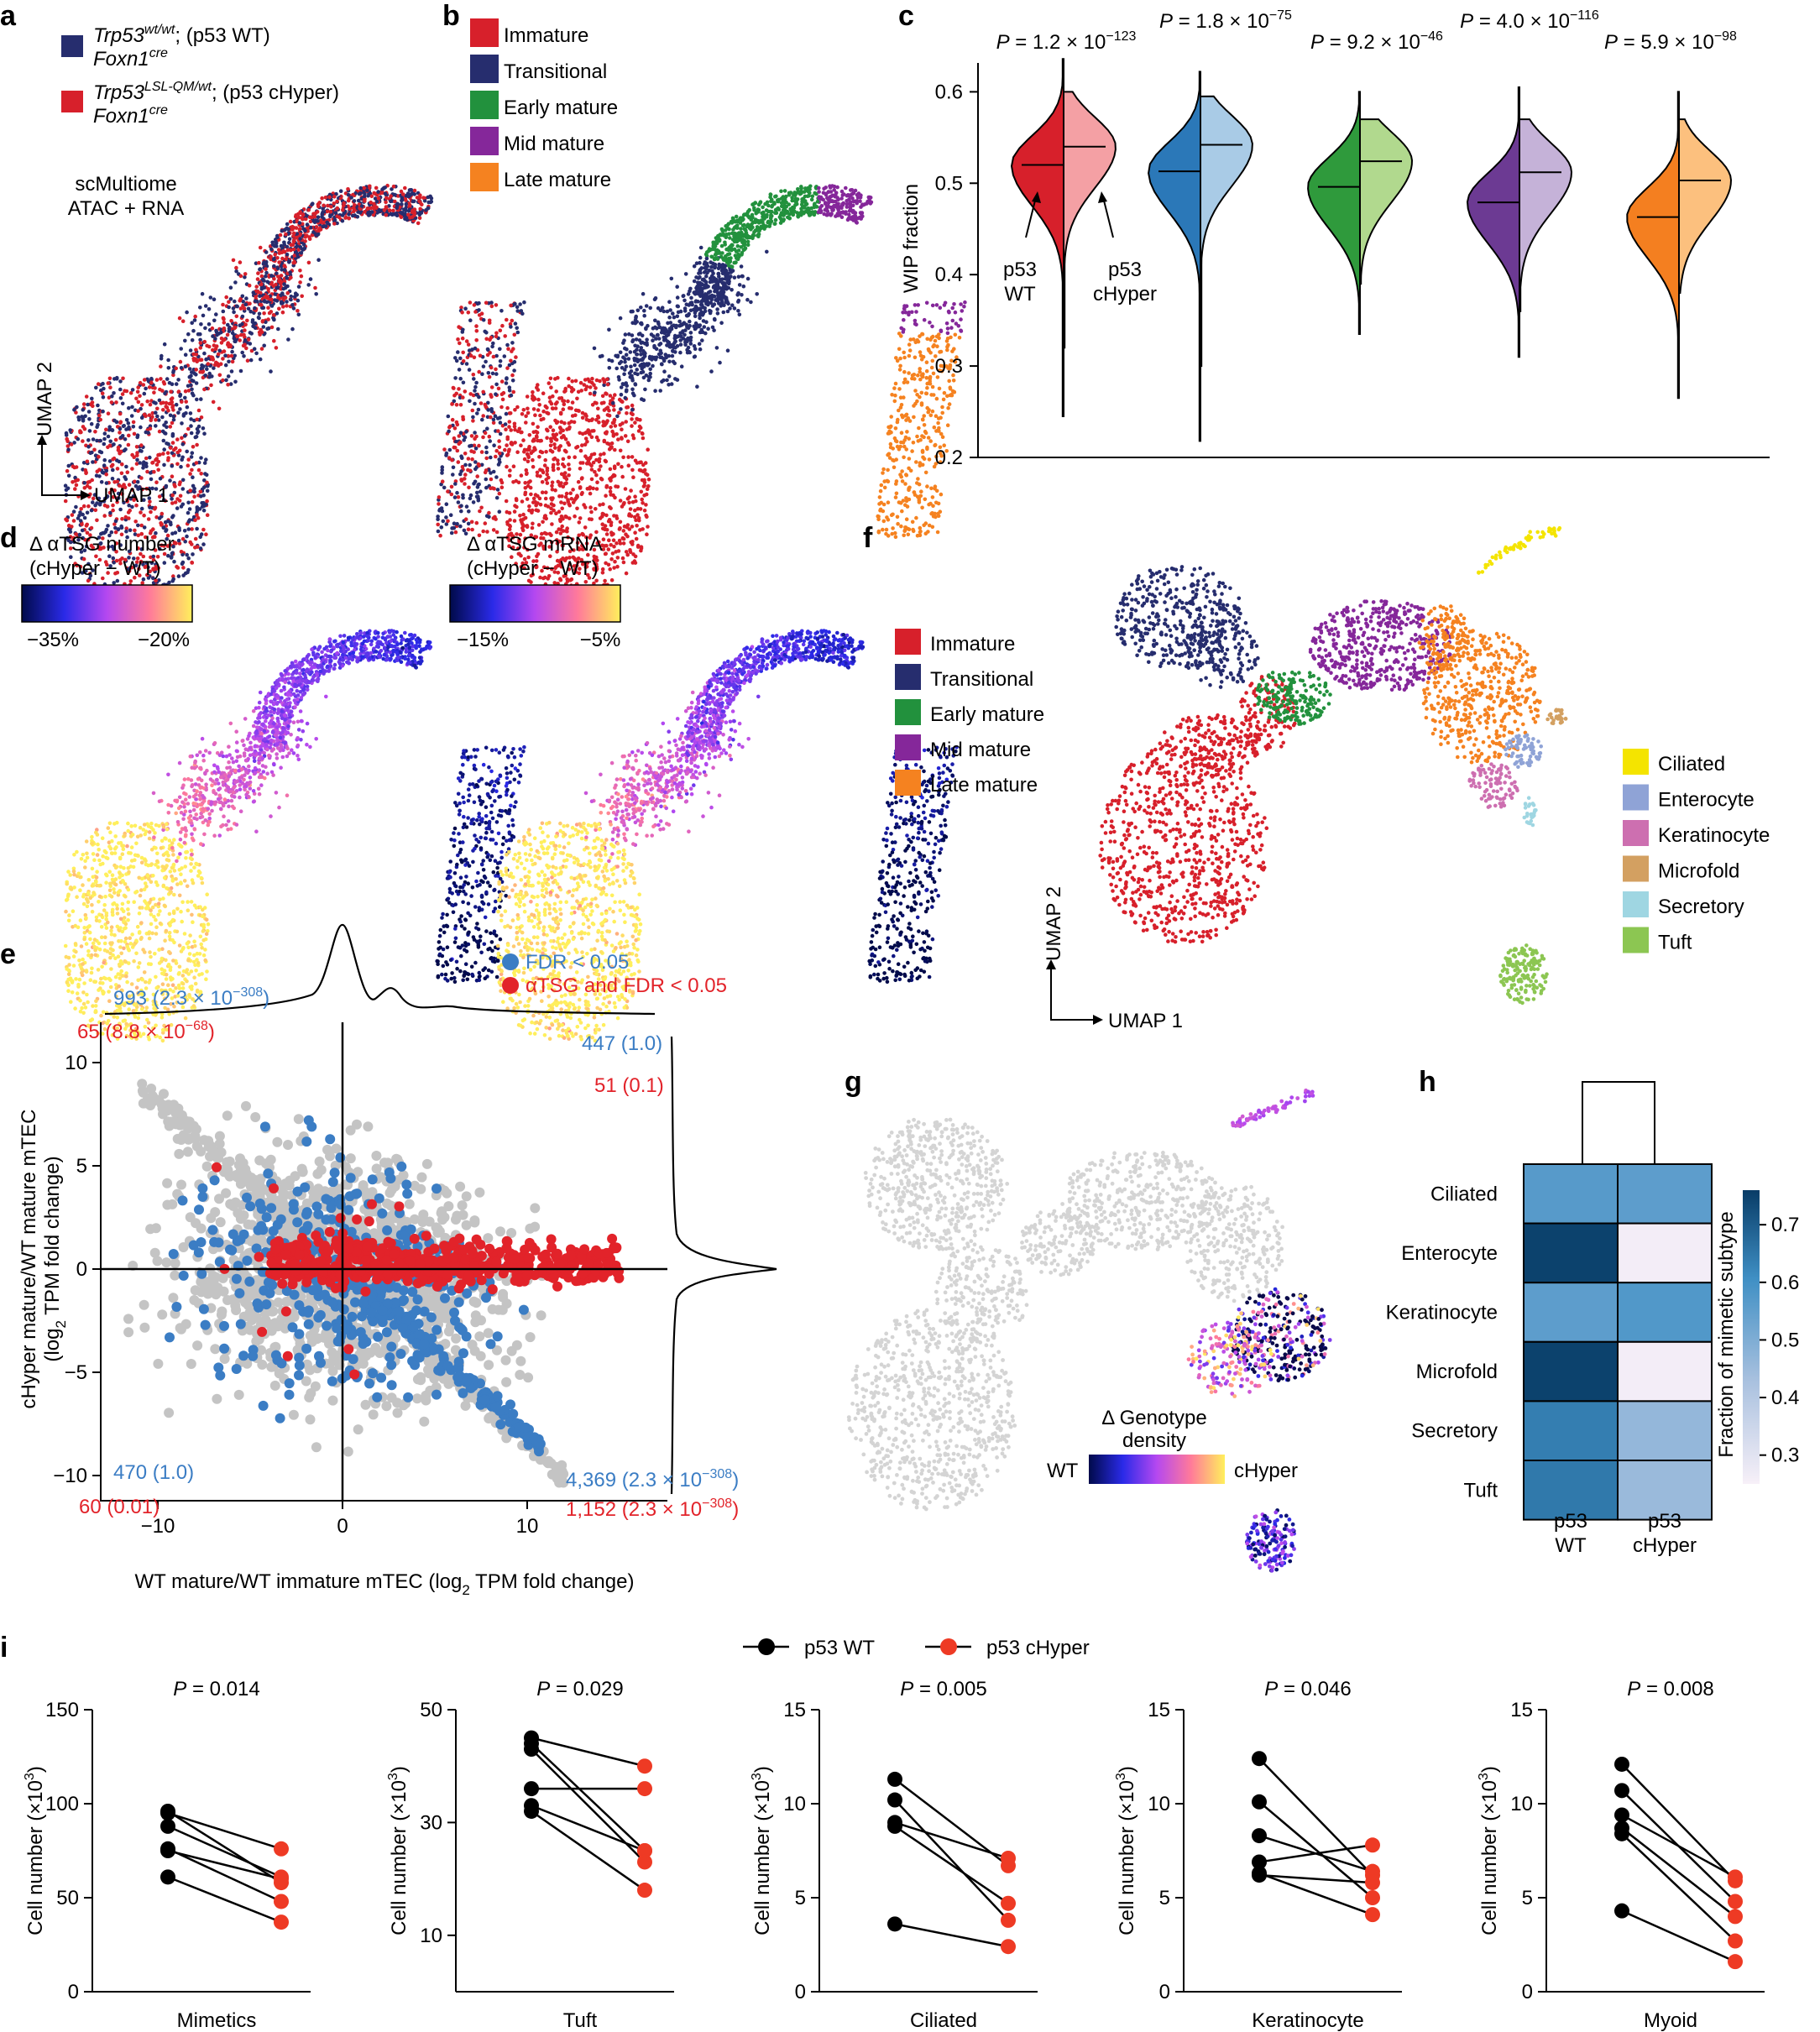  What do you see at coordinates (76, 1372) in the screenshot?
I see `e-y-tick-1: −5` at bounding box center [76, 1372].